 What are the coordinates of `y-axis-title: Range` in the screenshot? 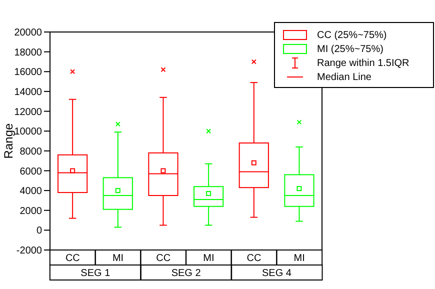 It's located at (8, 141).